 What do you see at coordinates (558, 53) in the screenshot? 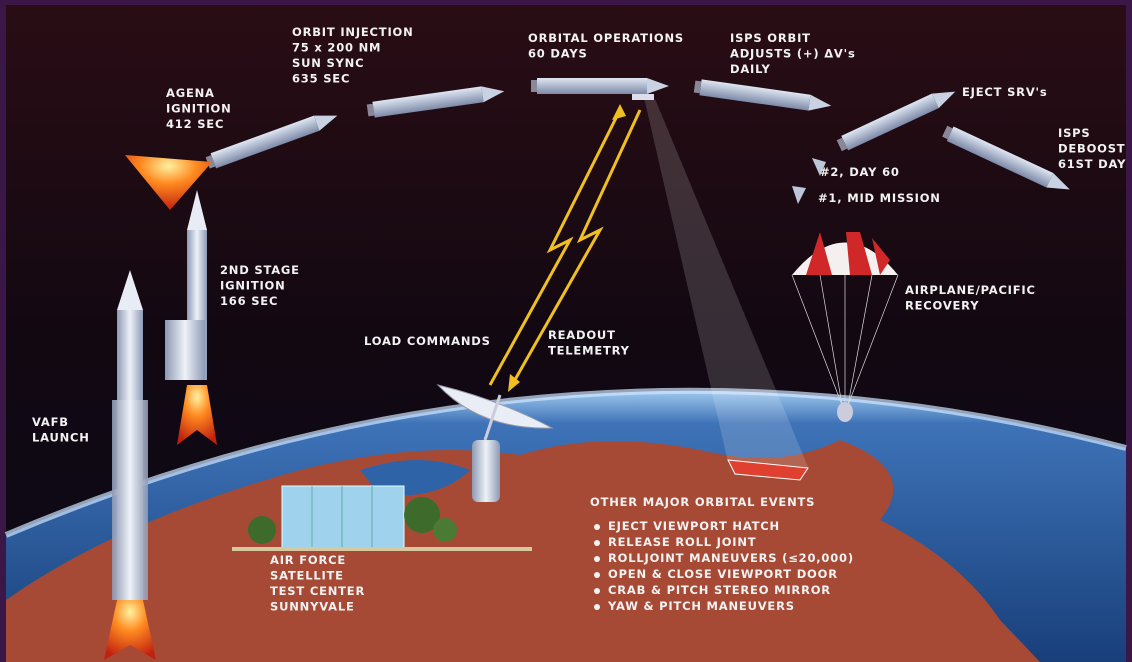
I see `label-line: 60 DAYS` at bounding box center [558, 53].